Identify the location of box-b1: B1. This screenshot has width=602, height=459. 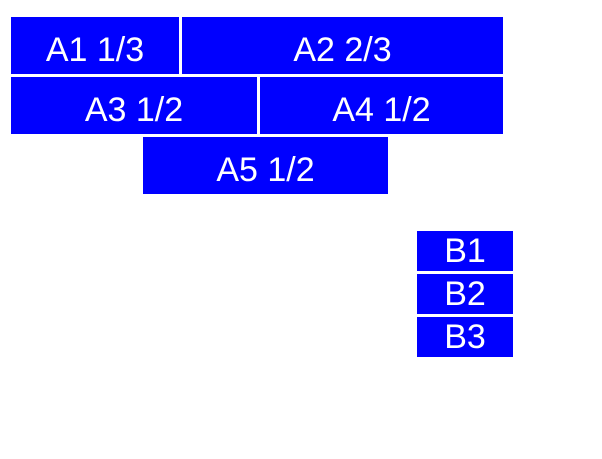
(465, 251).